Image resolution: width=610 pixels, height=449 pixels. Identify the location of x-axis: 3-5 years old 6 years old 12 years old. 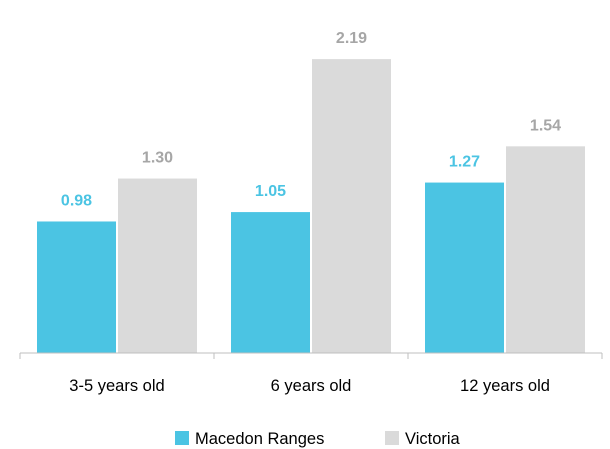
(311, 373).